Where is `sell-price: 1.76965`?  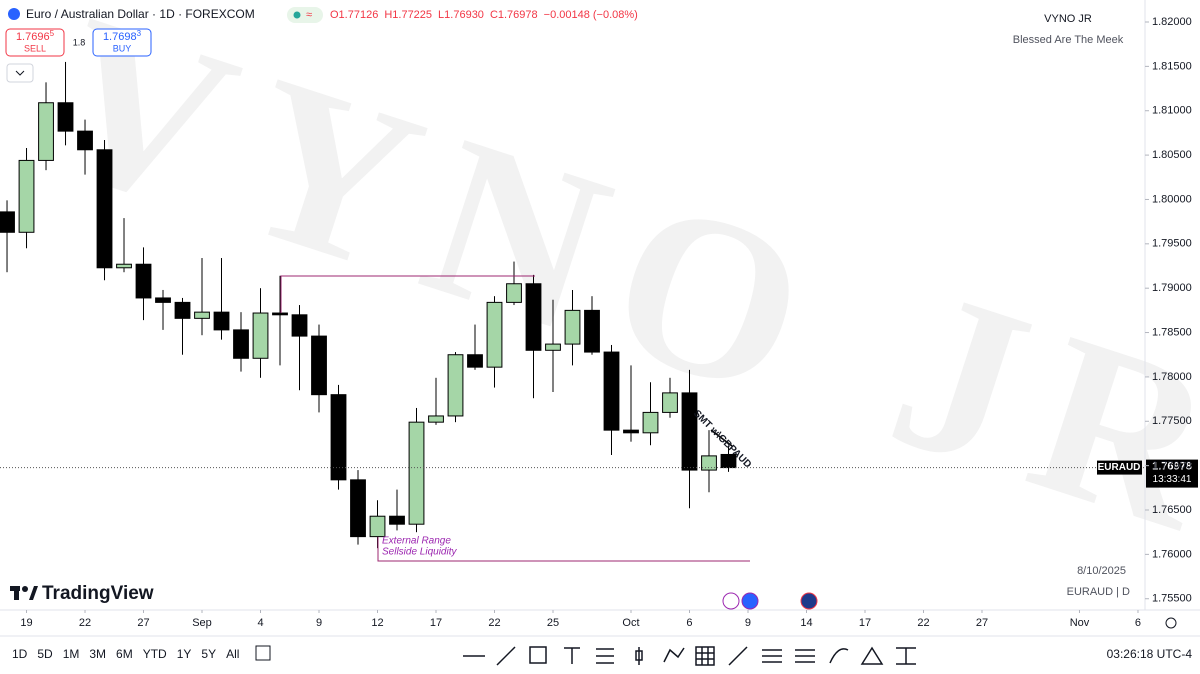
sell-price: 1.76965 is located at coordinates (35, 36).